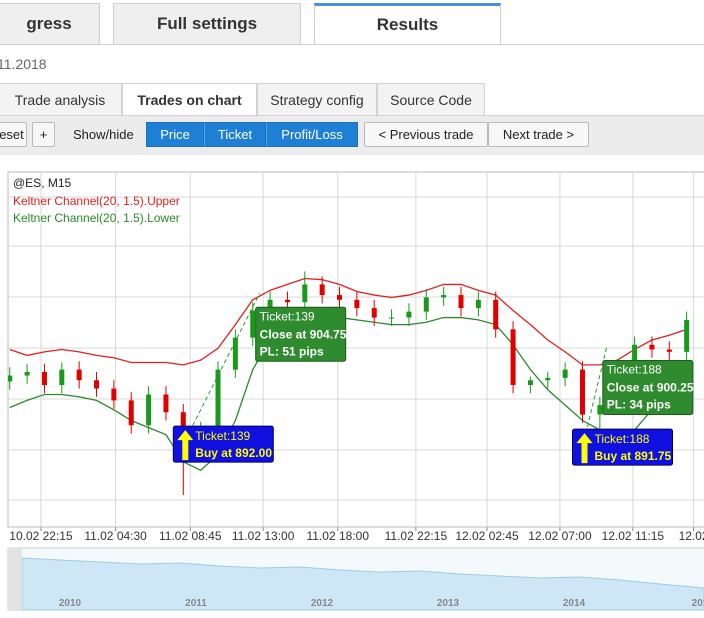 The image size is (704, 618). What do you see at coordinates (639, 405) in the screenshot?
I see `pl-label: PL: 34 pips` at bounding box center [639, 405].